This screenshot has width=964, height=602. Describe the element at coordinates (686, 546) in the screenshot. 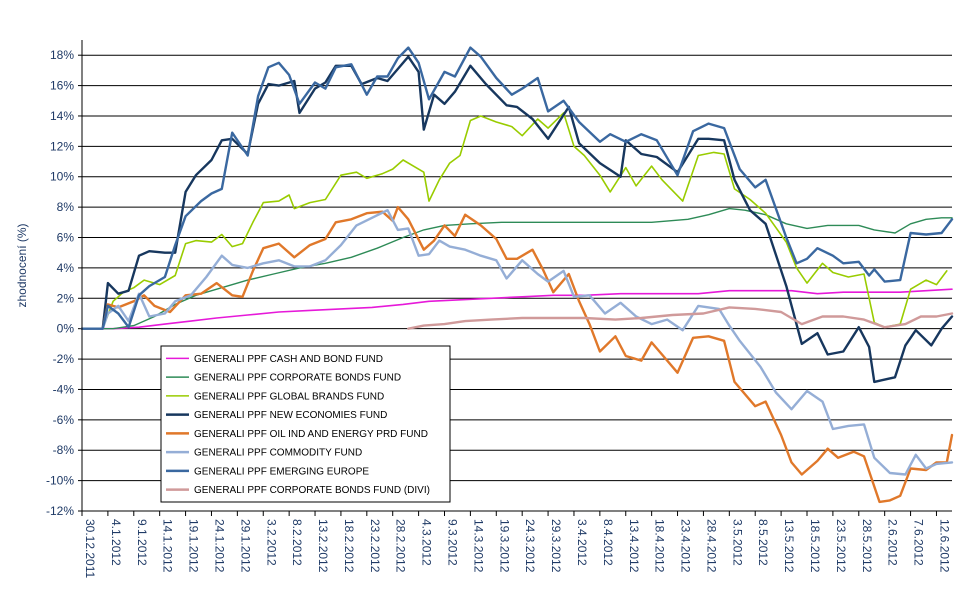

I see `x-tick-label: 23.4.2012` at that location.